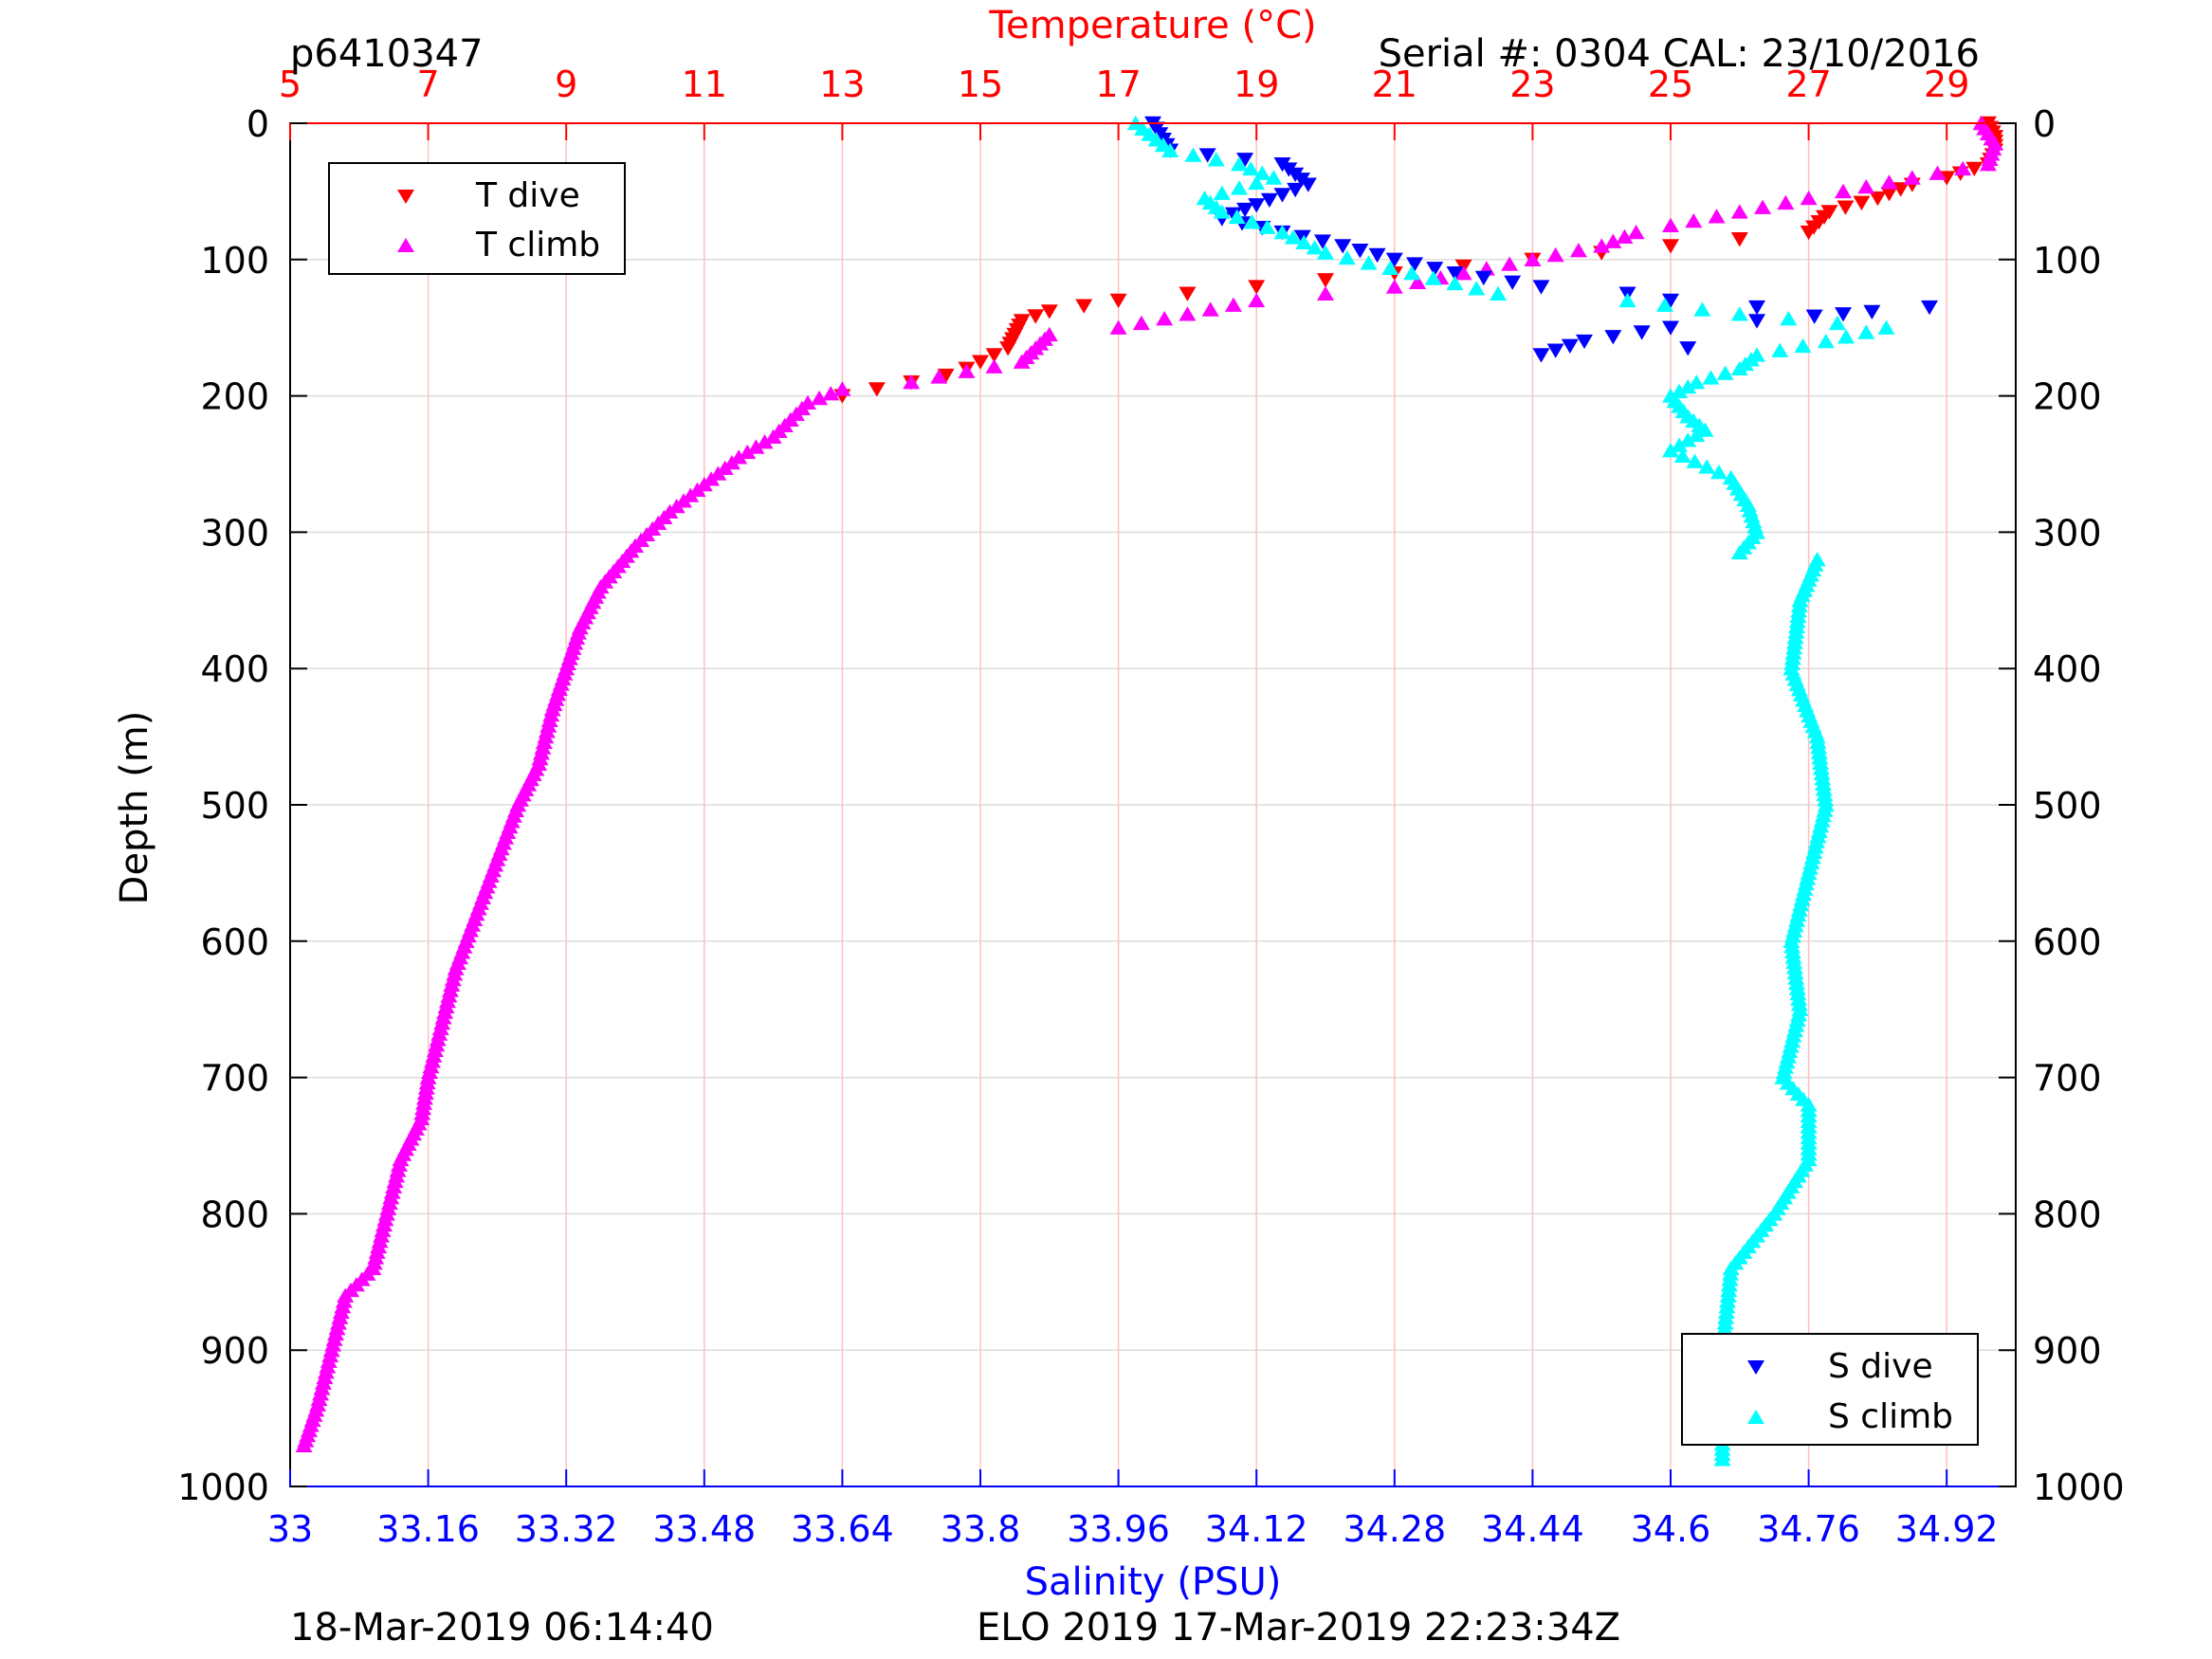 The height and width of the screenshot is (1659, 2212). I want to click on footer-left-timestamp: 18-Mar-2019 06:14:40, so click(502, 1628).